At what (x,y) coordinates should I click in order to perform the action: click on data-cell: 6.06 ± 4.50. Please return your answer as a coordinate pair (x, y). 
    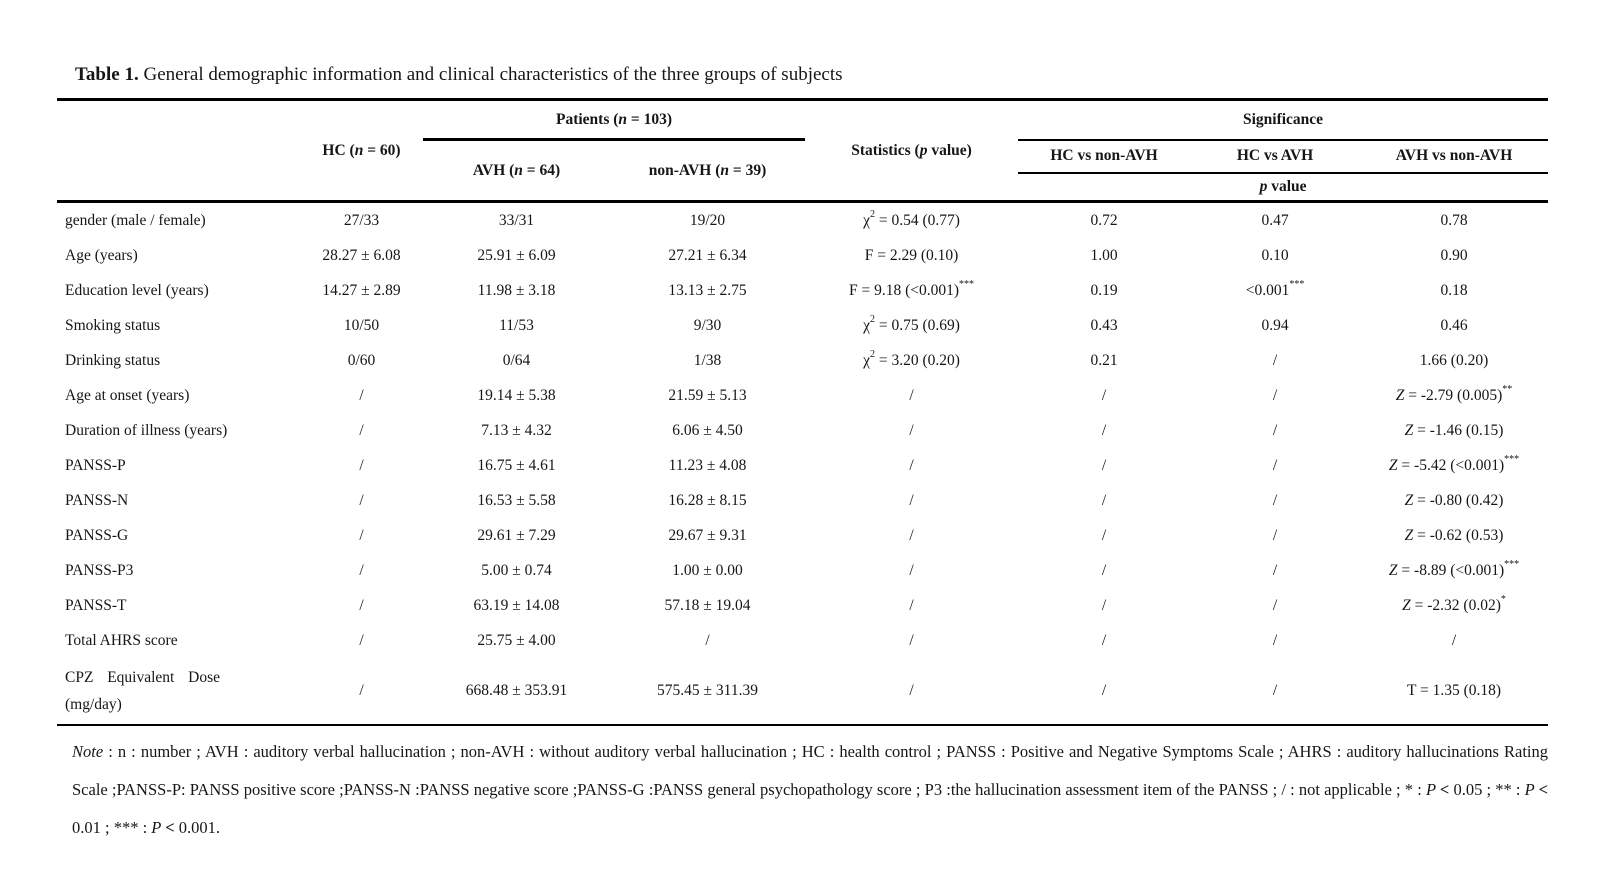
    Looking at the image, I should click on (707, 430).